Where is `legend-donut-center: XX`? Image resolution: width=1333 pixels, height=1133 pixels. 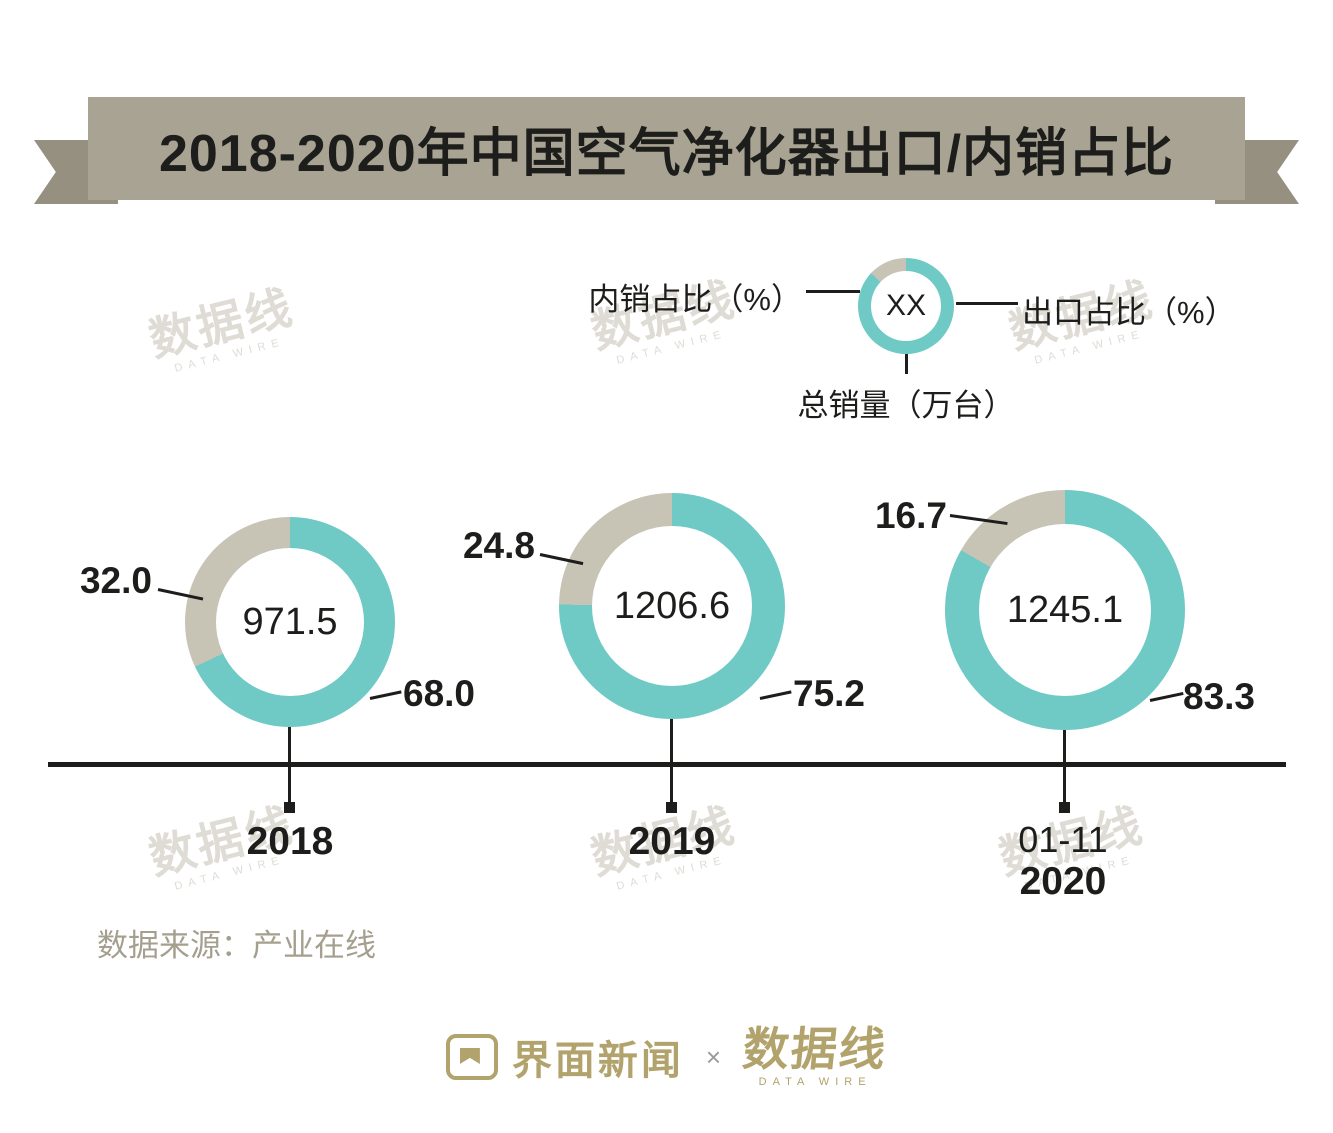
legend-donut-center: XX is located at coordinates (906, 306).